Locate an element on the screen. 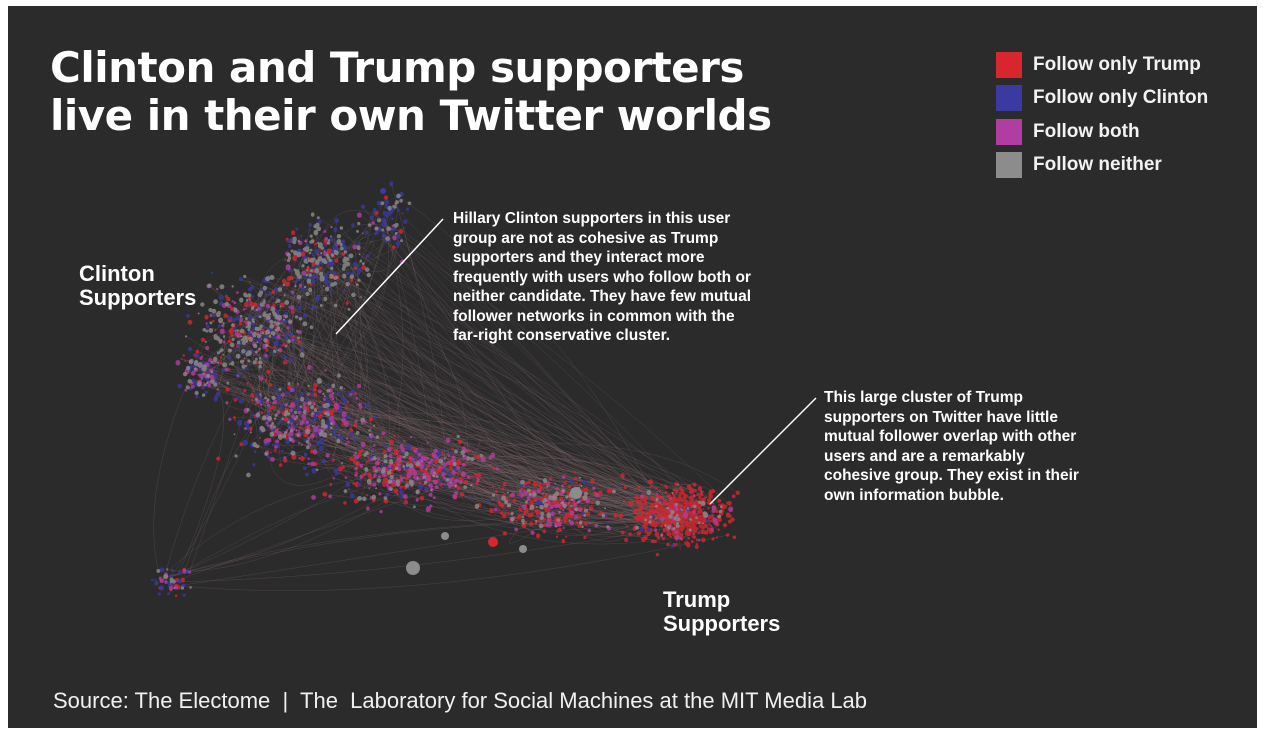 This screenshot has width=1265, height=735. annotation-line: users and are a remarkably is located at coordinates (924, 456).